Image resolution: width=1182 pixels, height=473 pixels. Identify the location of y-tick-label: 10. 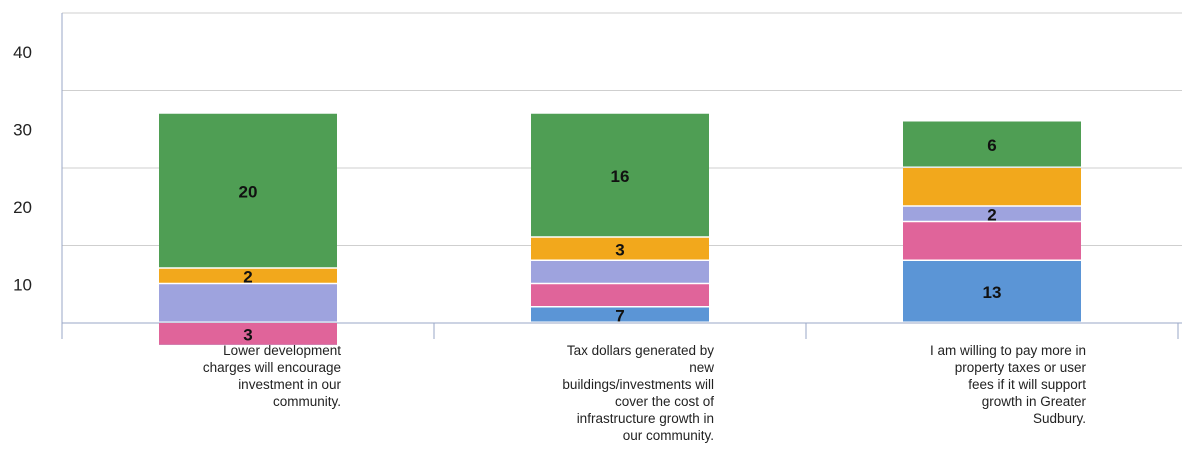
(22, 284).